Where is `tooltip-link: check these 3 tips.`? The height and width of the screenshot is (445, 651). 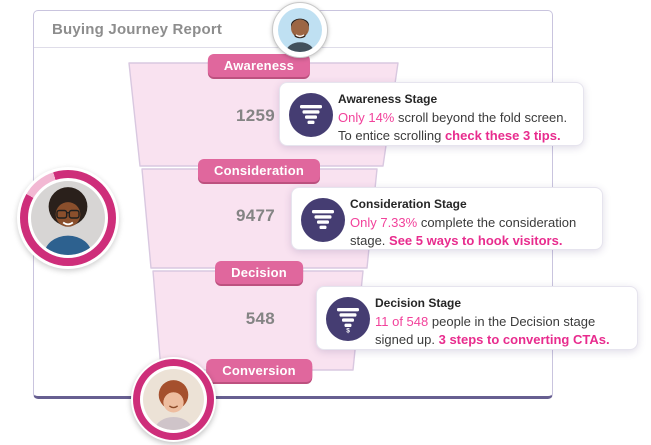 tooltip-link: check these 3 tips. is located at coordinates (502, 135).